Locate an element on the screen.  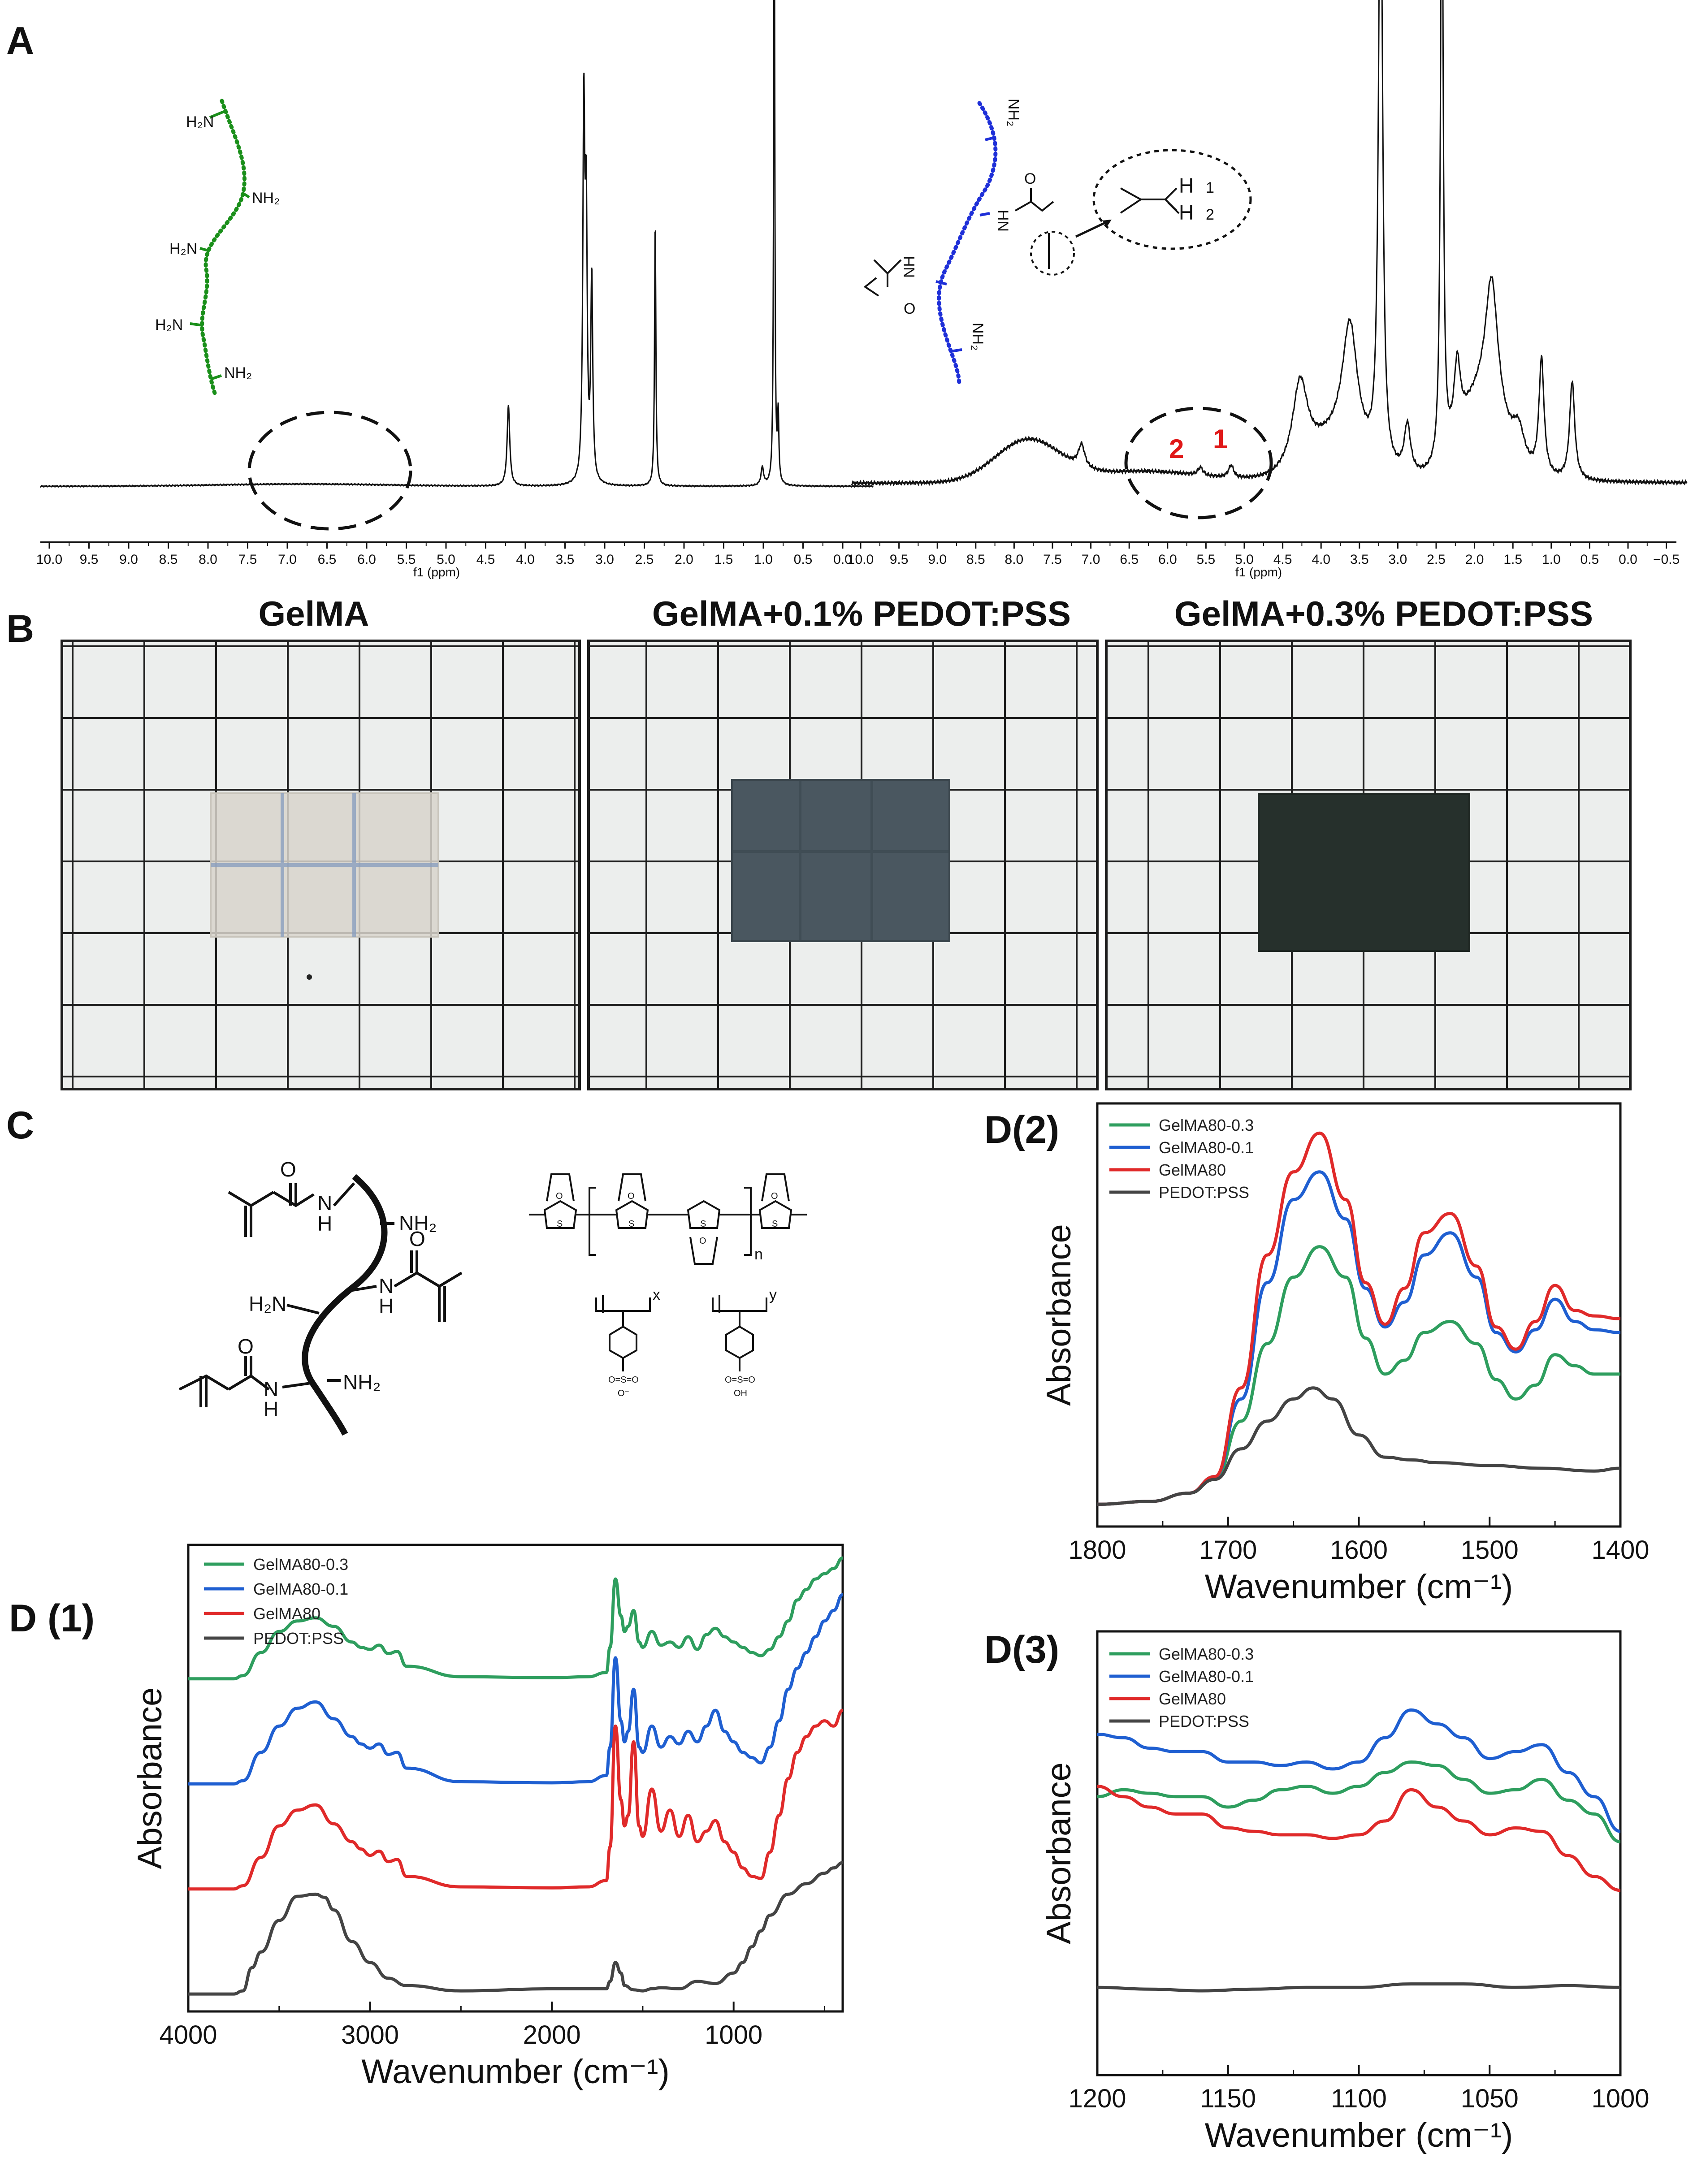
vinyl-h2: H is located at coordinates (1187, 212).